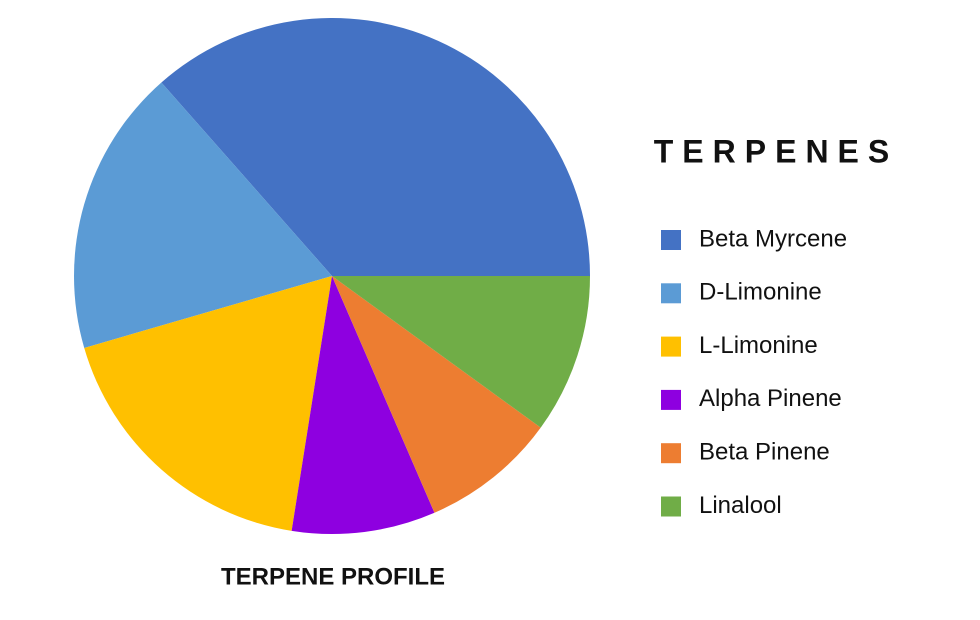  I want to click on legend-label: Alpha Pinene, so click(770, 398).